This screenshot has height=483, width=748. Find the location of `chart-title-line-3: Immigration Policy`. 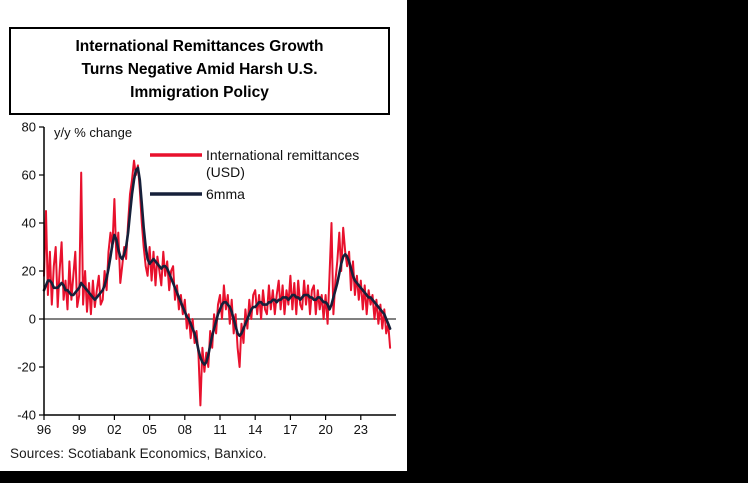

chart-title-line-3: Immigration Policy is located at coordinates (199, 92).